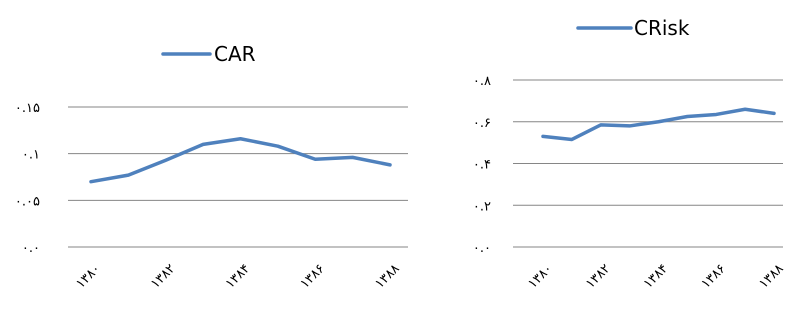  I want to click on car-series-line, so click(240, 160).